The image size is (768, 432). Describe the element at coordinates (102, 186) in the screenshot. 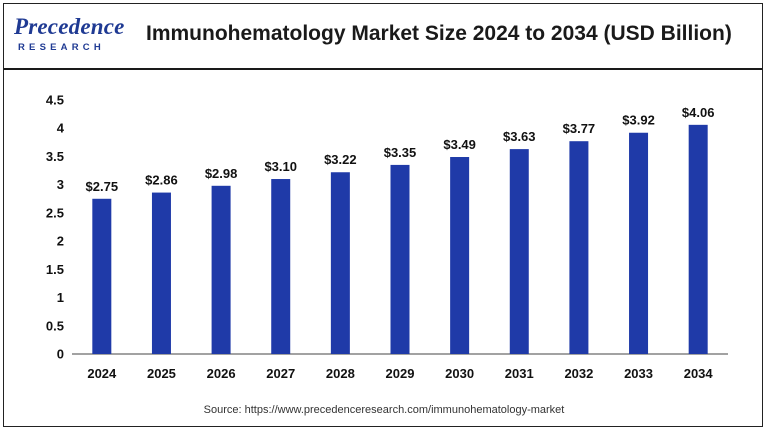

I see `data-label: $2.75` at that location.